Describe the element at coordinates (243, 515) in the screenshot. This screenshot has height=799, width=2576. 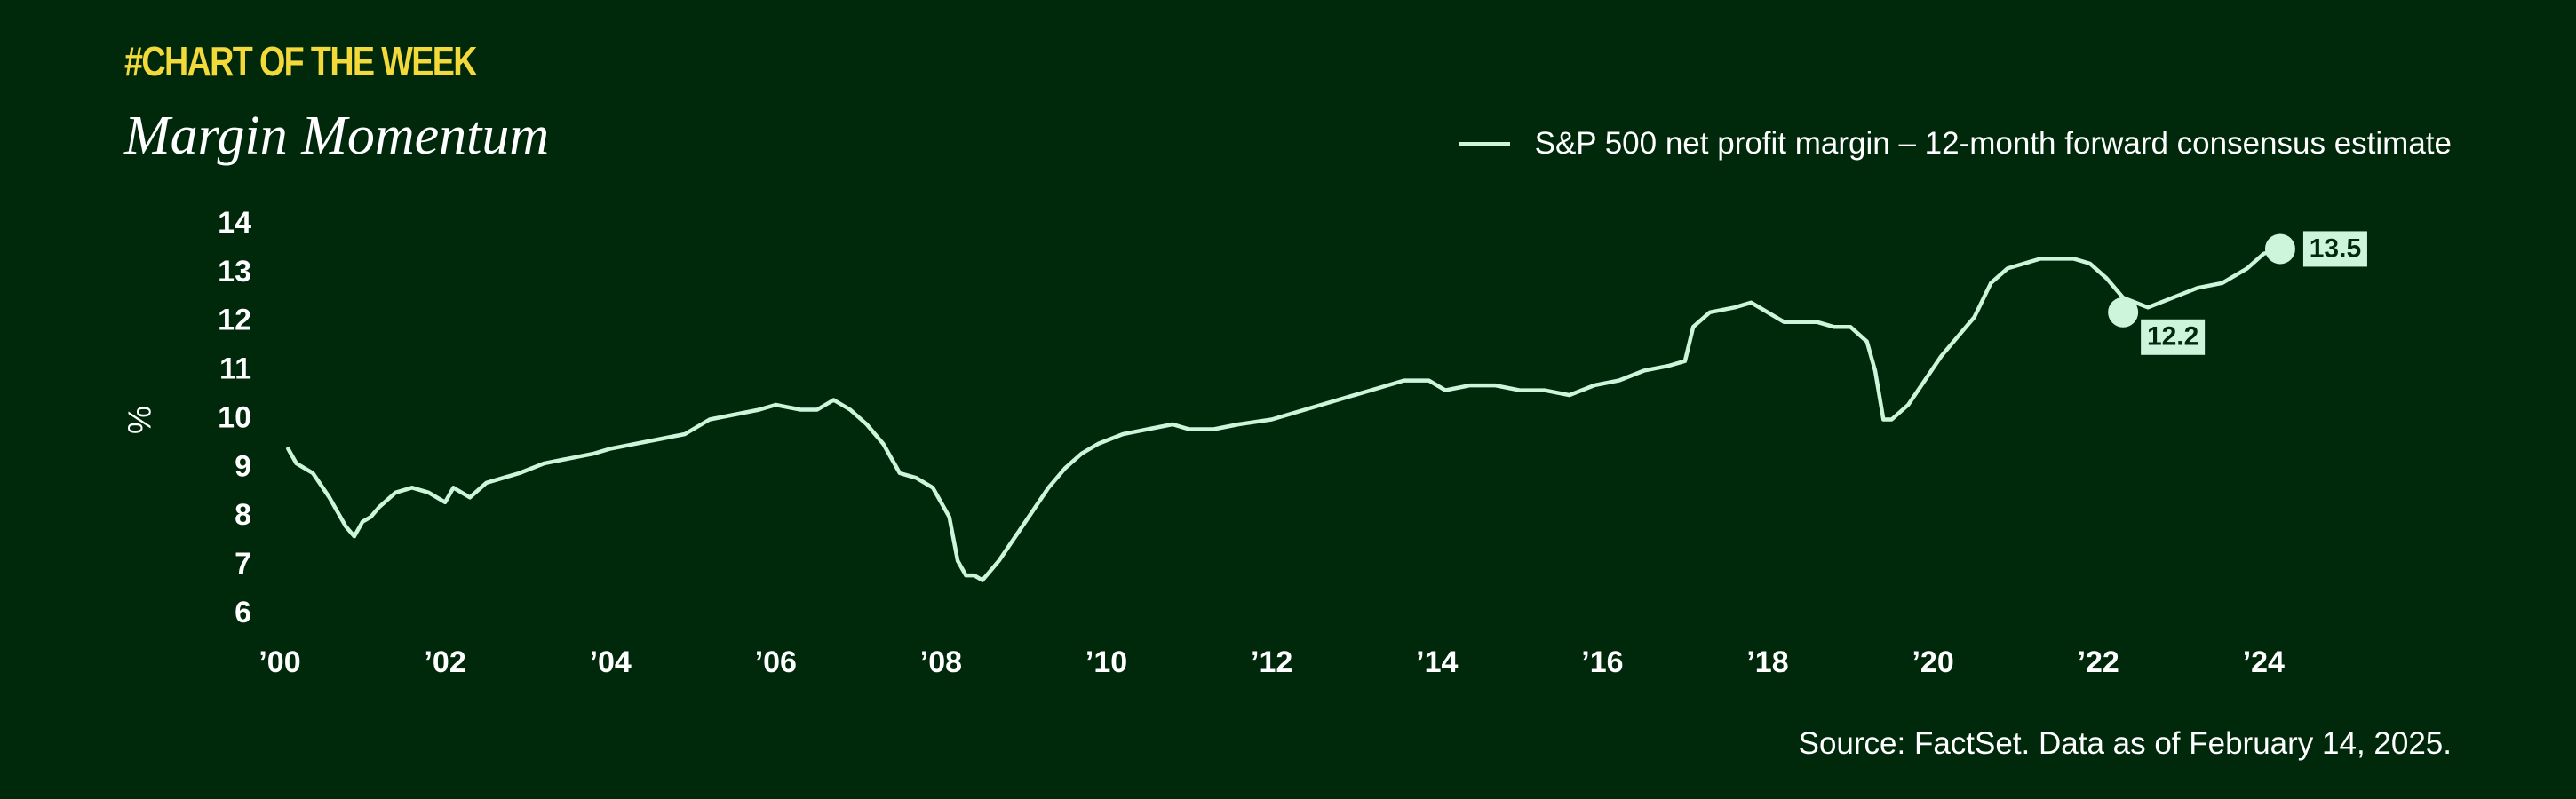
I see `y-tick-label: 8` at that location.